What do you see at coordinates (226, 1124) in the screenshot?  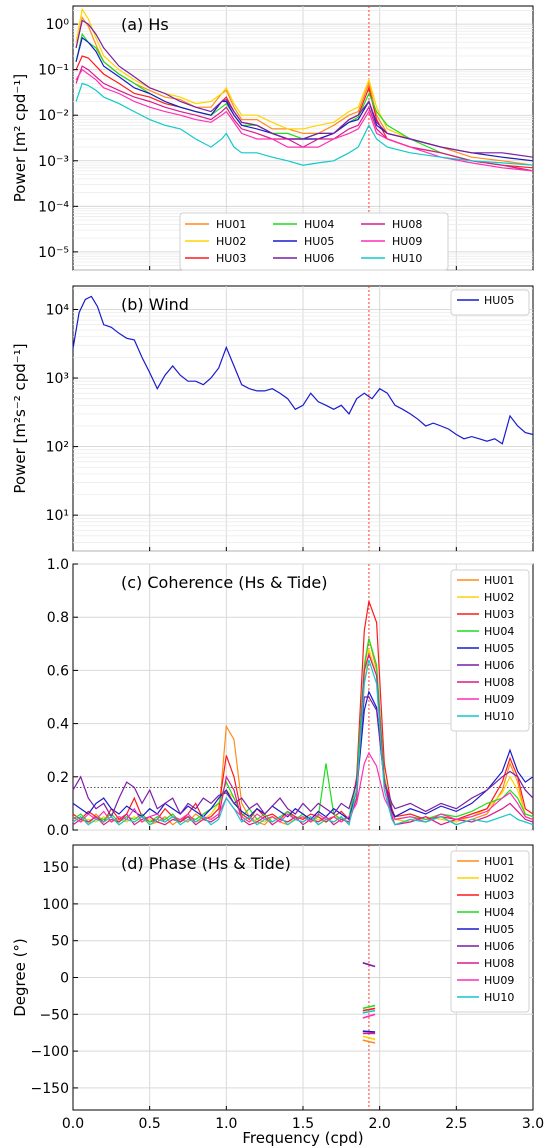 I see `x-tick-label: 1.0` at bounding box center [226, 1124].